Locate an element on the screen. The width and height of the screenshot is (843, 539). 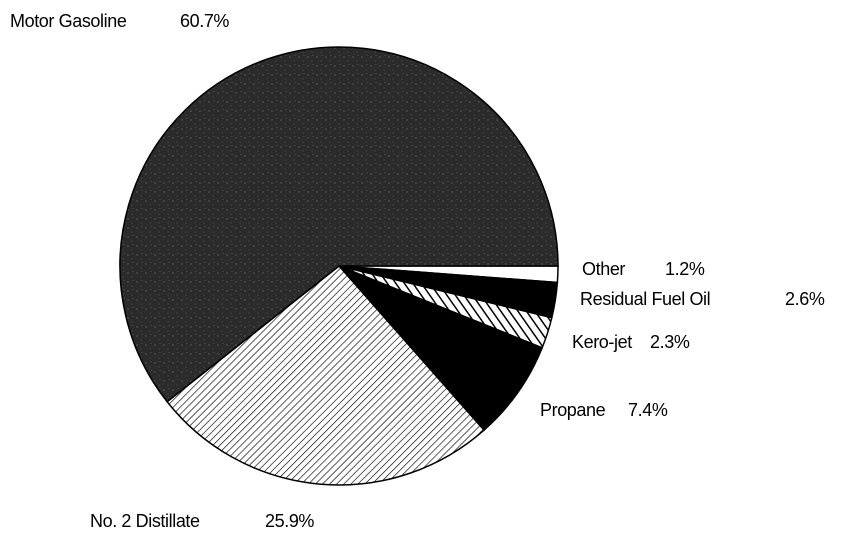
slice-label: No. 2 Distillate is located at coordinates (145, 521).